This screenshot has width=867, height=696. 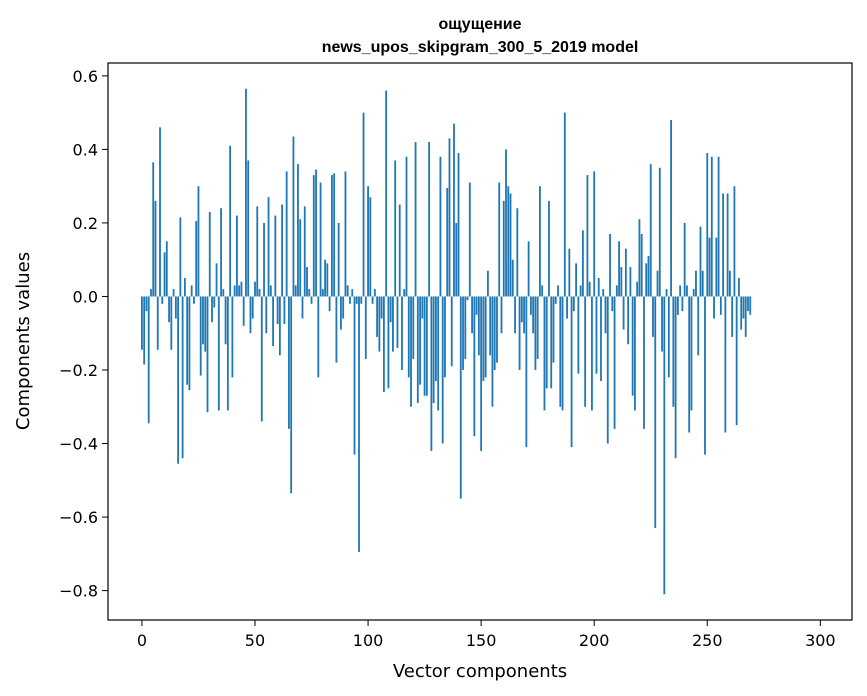 What do you see at coordinates (78, 444) in the screenshot?
I see `y-tick-label: −0.4` at bounding box center [78, 444].